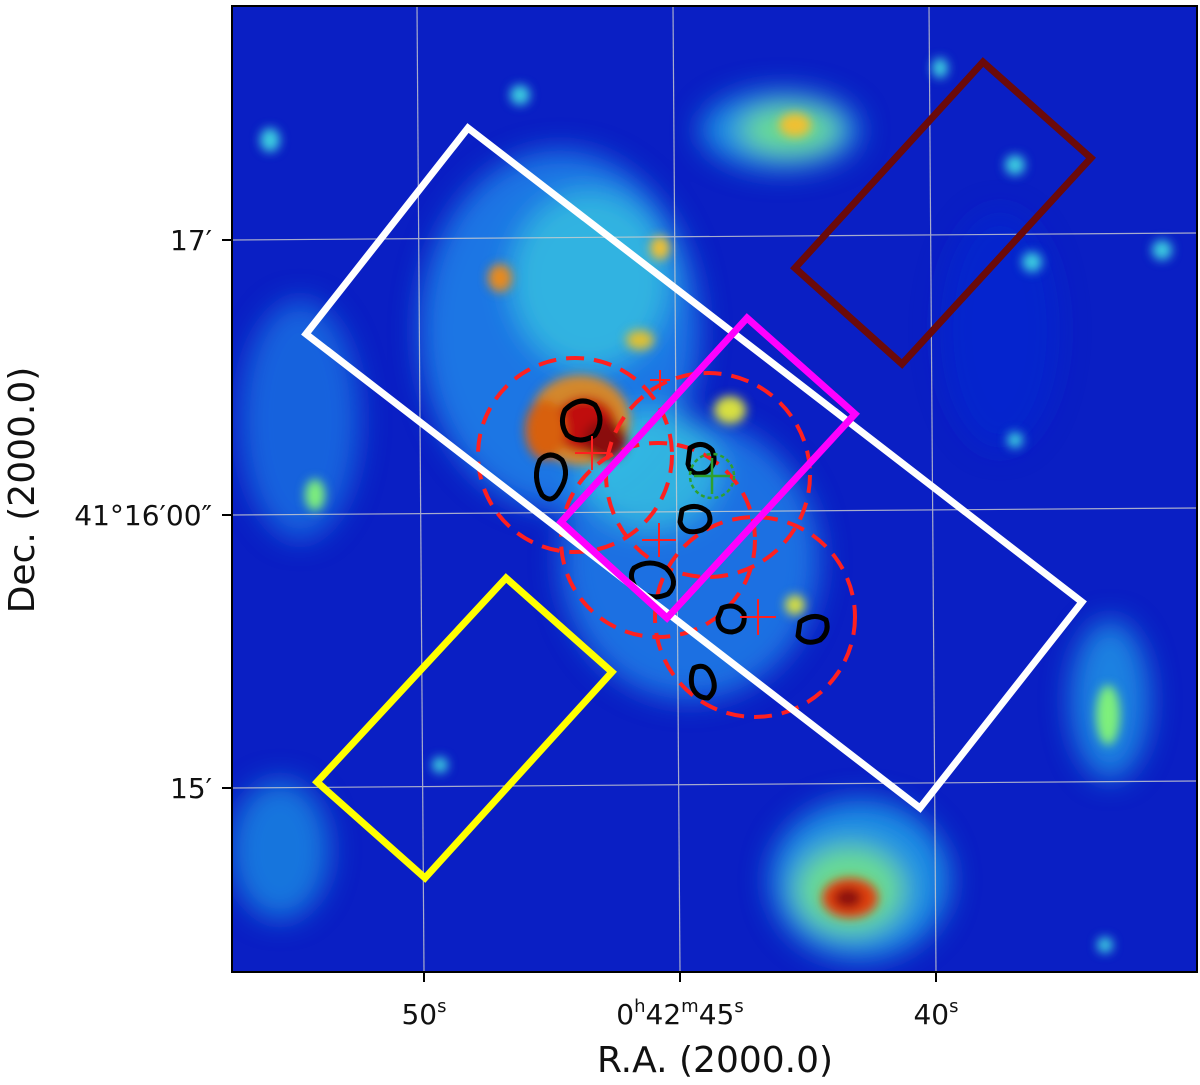  I want to click on green-marker, so click(712, 476).